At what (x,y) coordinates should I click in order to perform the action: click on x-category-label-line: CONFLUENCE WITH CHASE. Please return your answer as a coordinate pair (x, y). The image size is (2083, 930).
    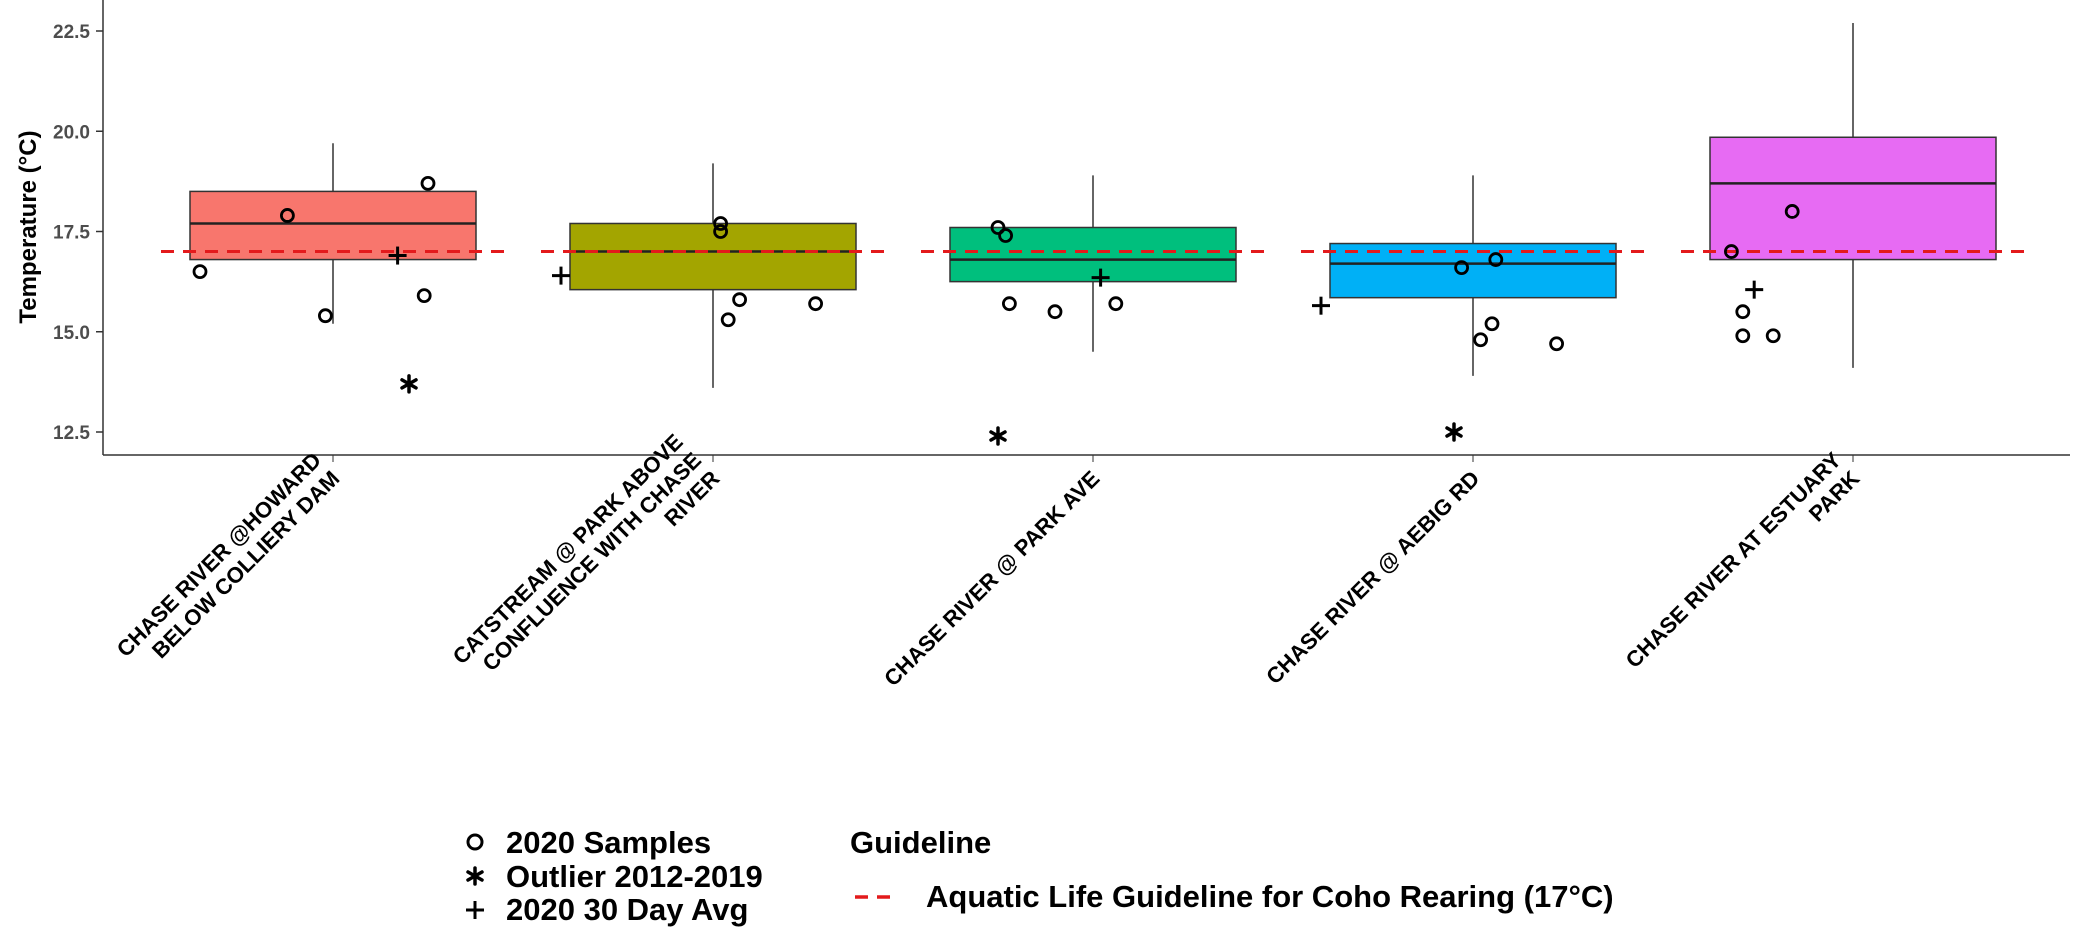
    Looking at the image, I should click on (592, 561).